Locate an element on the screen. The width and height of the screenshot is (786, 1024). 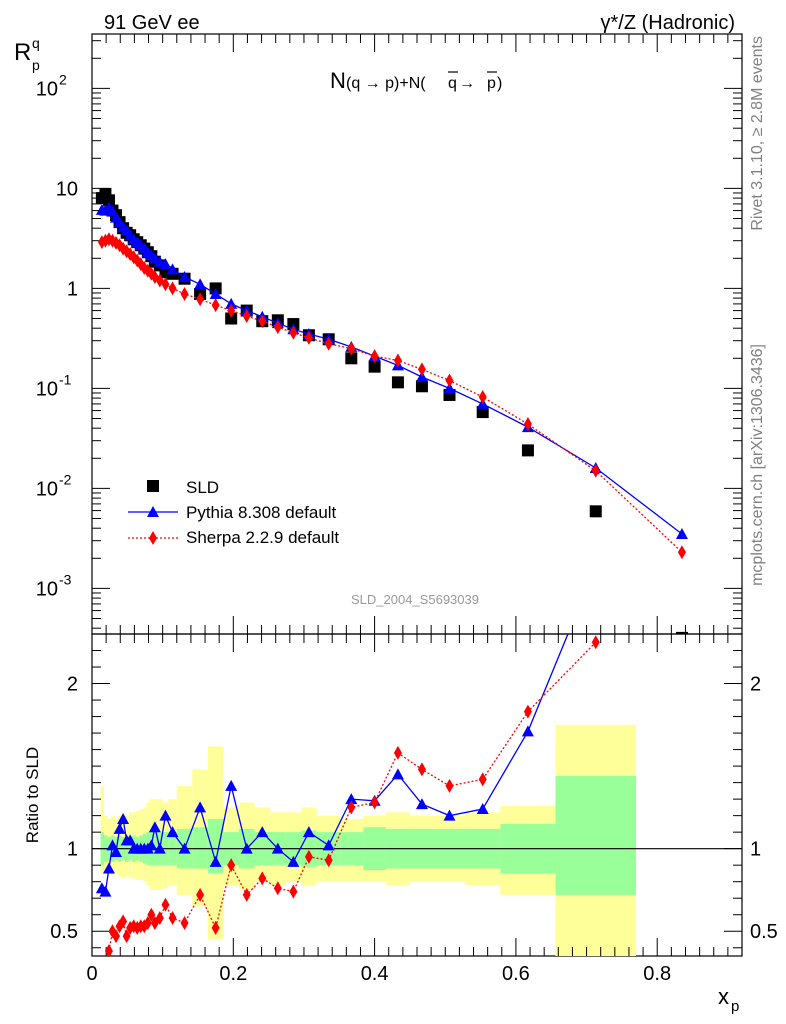
analysis-watermark: SLD_2004_S5693039 is located at coordinates (415, 599).